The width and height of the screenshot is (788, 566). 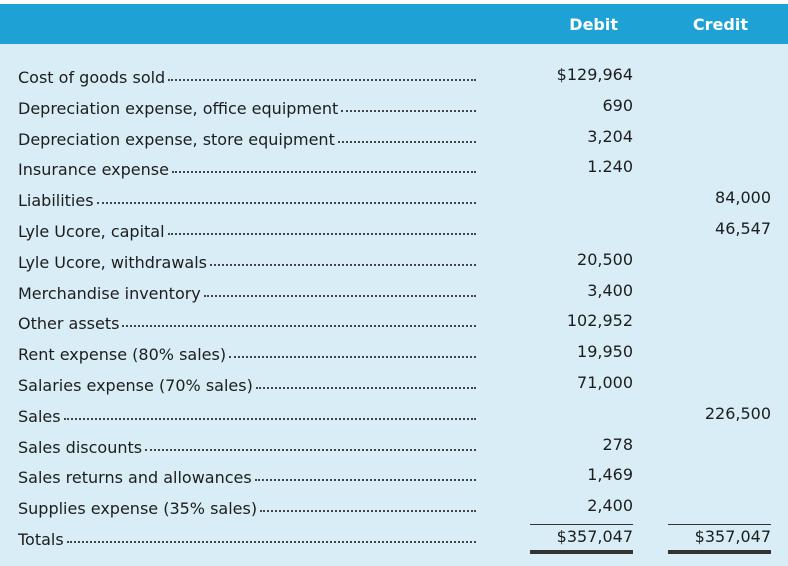 What do you see at coordinates (581, 524) in the screenshot?
I see `debit-sum-rule` at bounding box center [581, 524].